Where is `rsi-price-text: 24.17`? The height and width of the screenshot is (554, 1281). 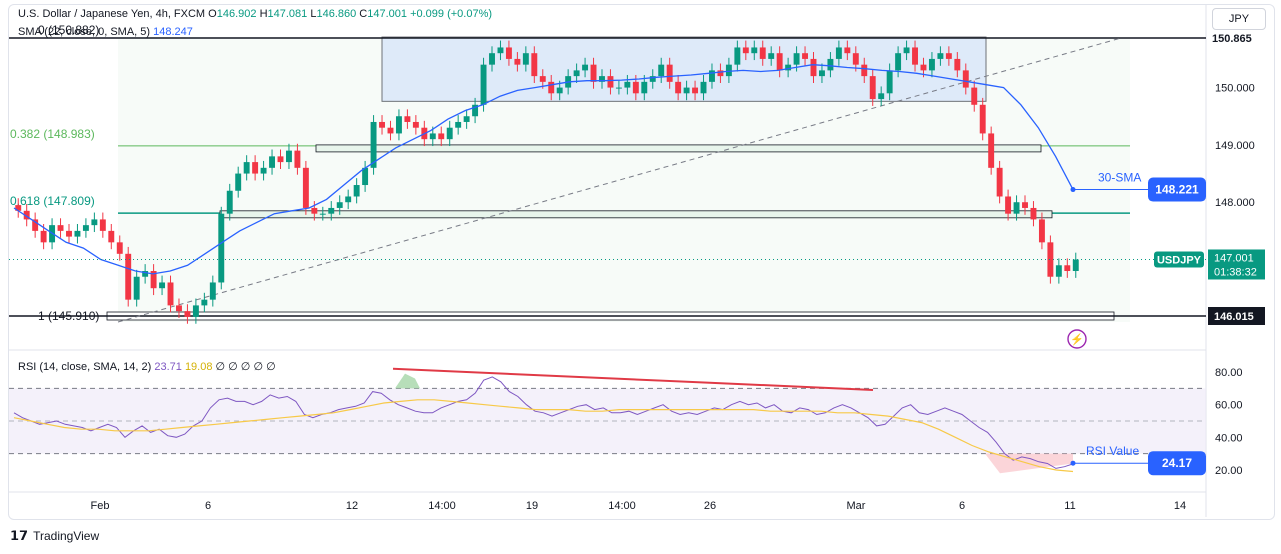
rsi-price-text: 24.17 is located at coordinates (1177, 463).